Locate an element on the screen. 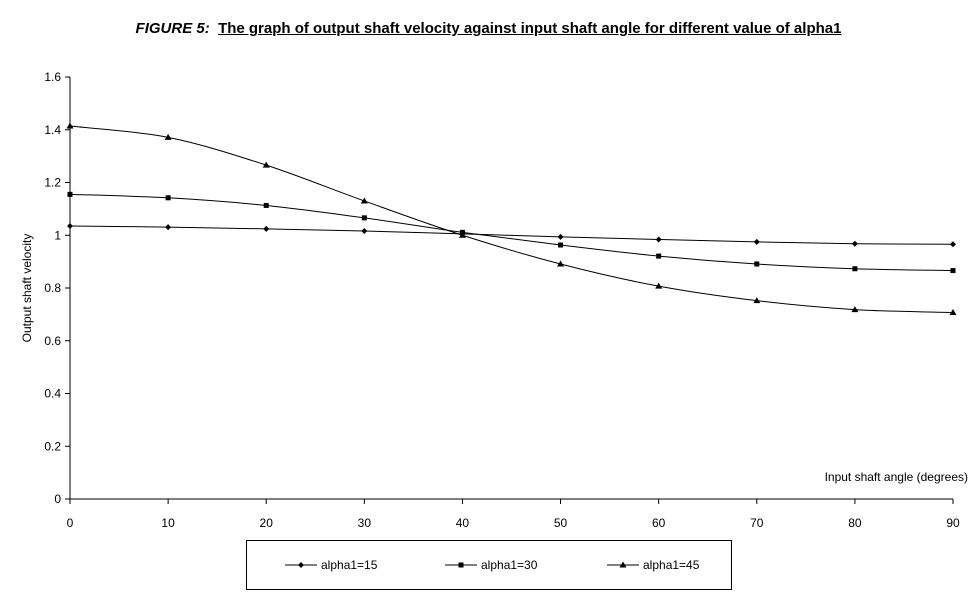 The height and width of the screenshot is (600, 977). y-tick-label: 0 is located at coordinates (57, 499).